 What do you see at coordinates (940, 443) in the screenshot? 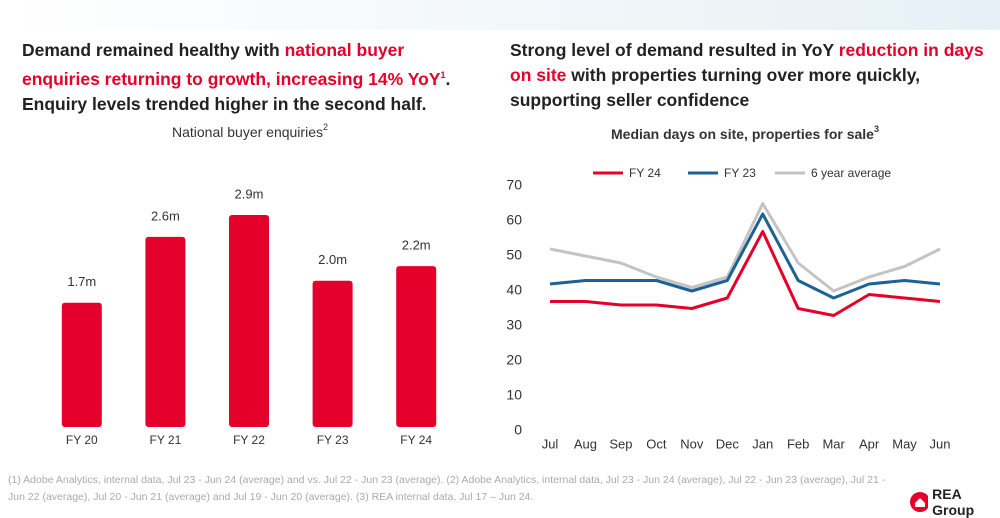
I see `x-tick-label: Jun` at bounding box center [940, 443].